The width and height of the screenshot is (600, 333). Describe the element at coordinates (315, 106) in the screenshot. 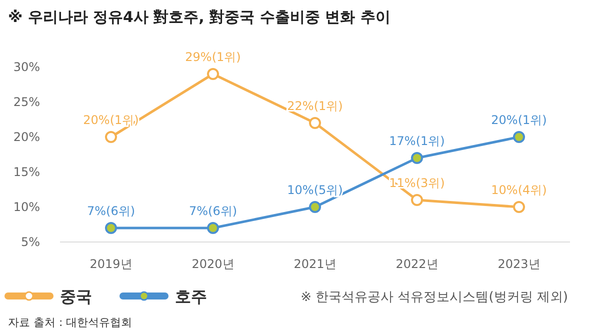

I see `data-label: 22%(1위)` at that location.